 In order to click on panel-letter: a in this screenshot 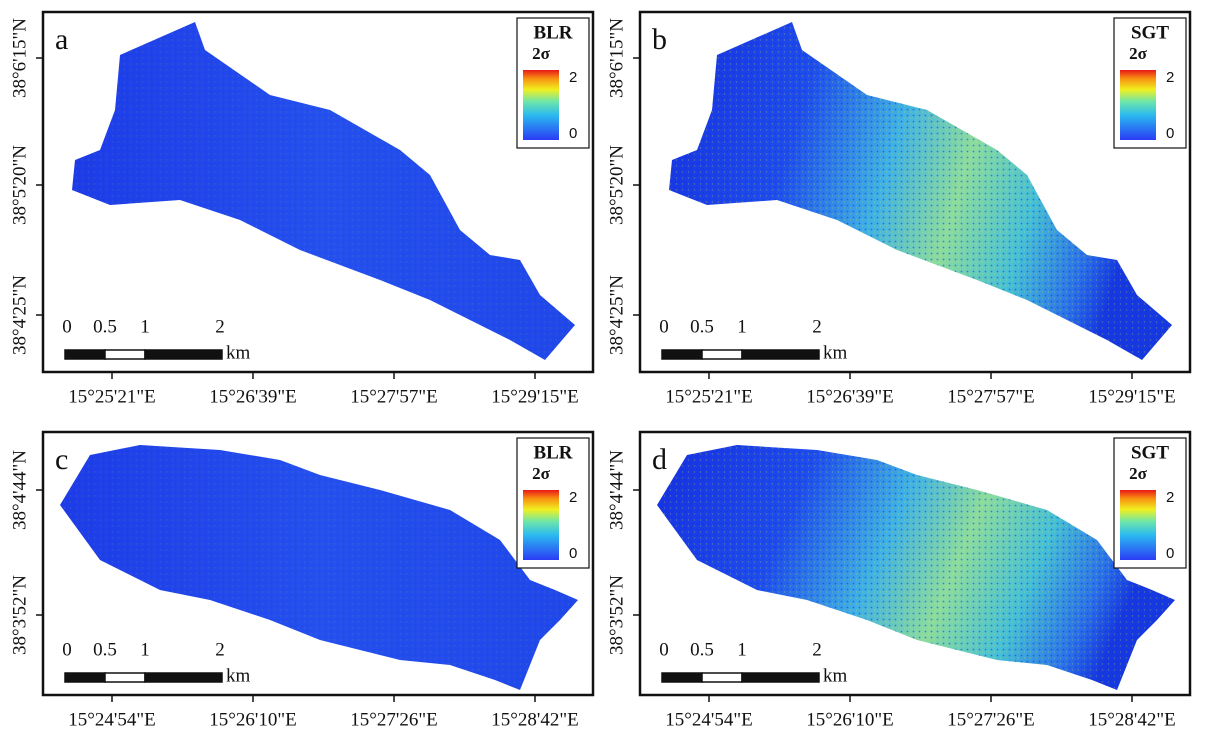, I will do `click(61, 39)`.